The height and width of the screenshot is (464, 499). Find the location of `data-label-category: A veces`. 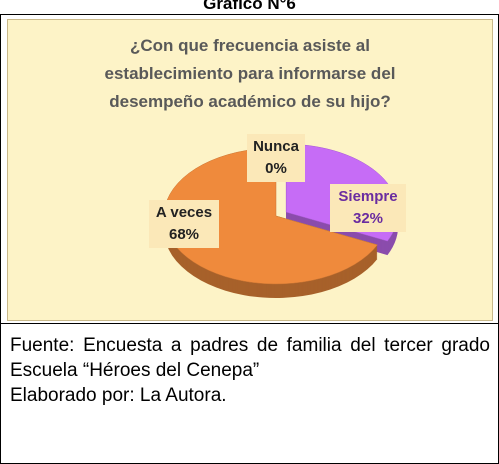

data-label-category: A veces is located at coordinates (184, 212).